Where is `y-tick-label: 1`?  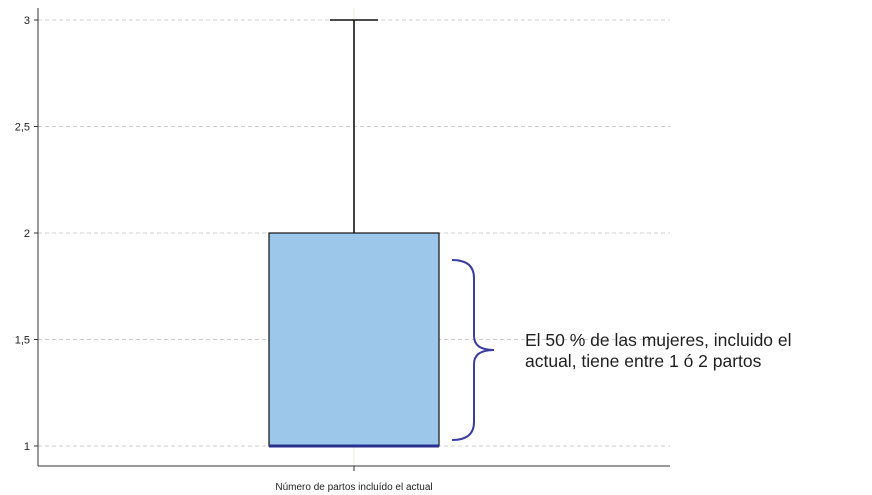 y-tick-label: 1 is located at coordinates (27, 447).